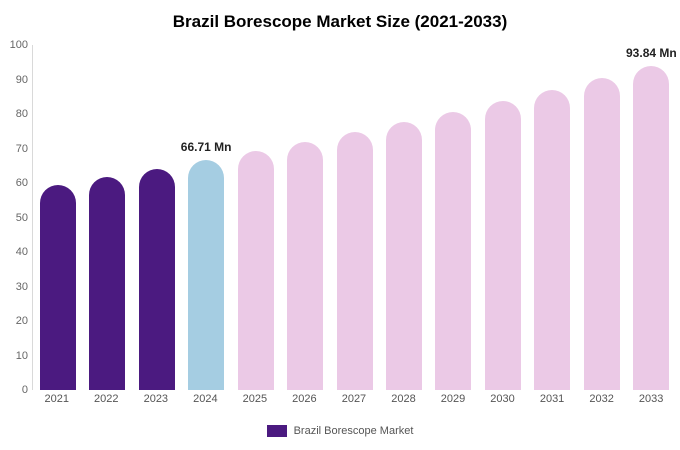 Image resolution: width=680 pixels, height=450 pixels. I want to click on bar-column-2025, so click(255, 217).